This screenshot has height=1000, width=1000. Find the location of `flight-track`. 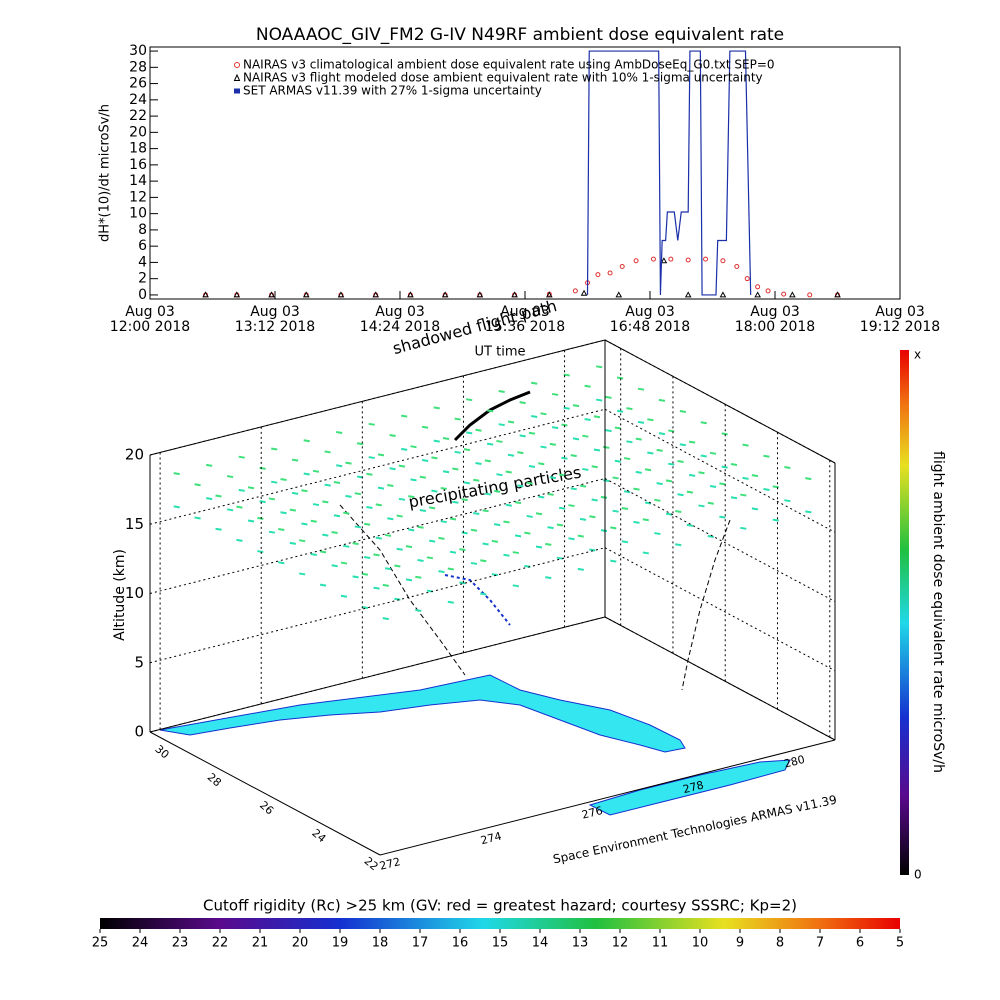

flight-track is located at coordinates (477, 600).